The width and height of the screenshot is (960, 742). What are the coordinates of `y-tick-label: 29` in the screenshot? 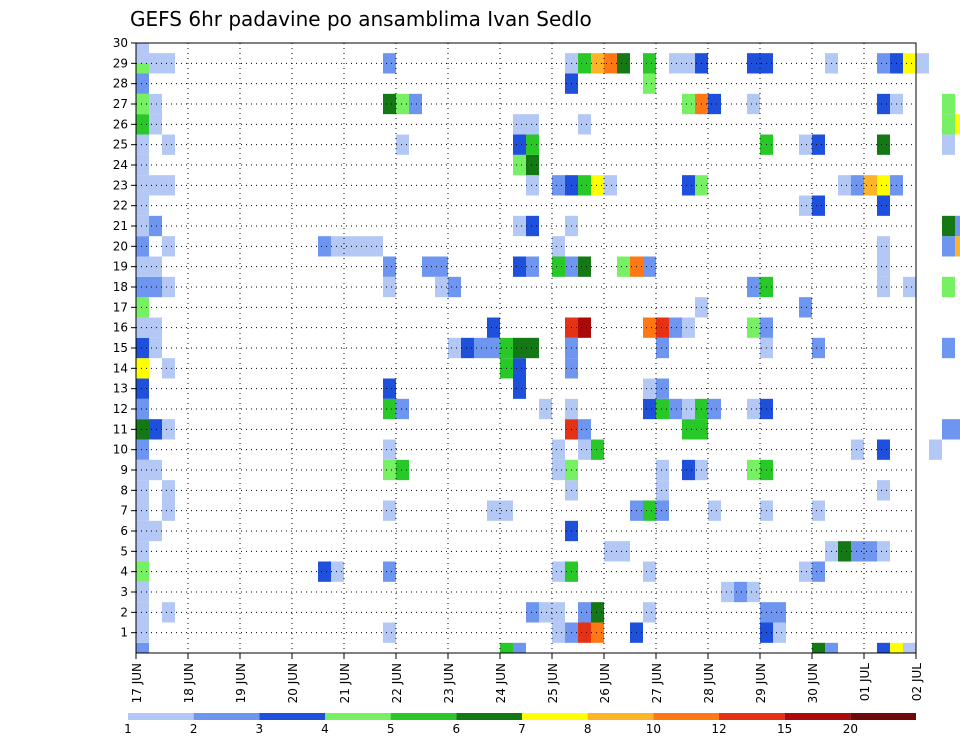 It's located at (120, 63).